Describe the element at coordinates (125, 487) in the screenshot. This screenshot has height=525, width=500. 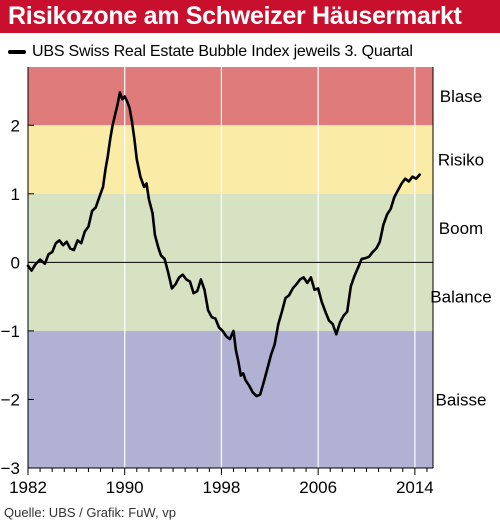
I see `x-tick-label: 1990` at that location.